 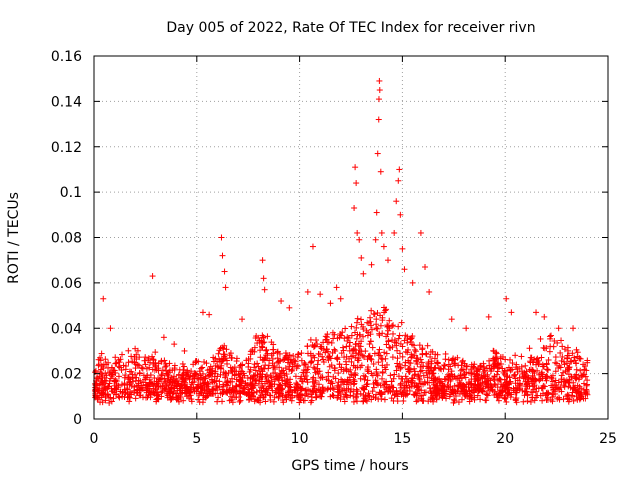 What do you see at coordinates (66, 148) in the screenshot?
I see `y-tick-label: 0.12` at bounding box center [66, 148].